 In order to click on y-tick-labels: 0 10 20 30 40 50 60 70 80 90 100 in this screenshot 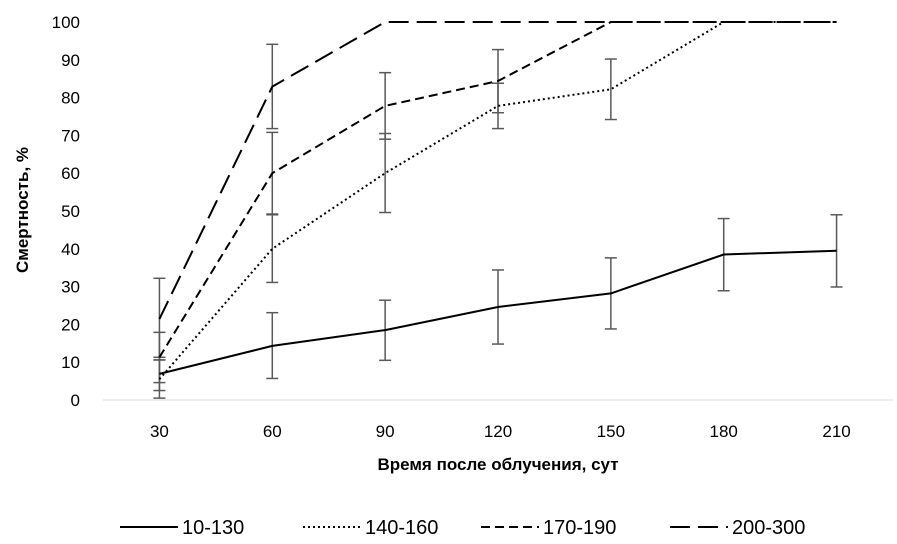, I will do `click(66, 211)`.